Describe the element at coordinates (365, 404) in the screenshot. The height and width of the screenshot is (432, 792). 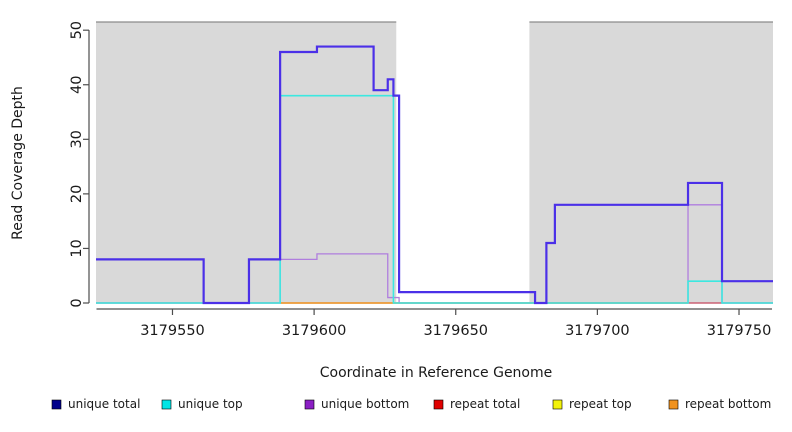
I see `legend-label-unique-bottom: unique bottom` at that location.